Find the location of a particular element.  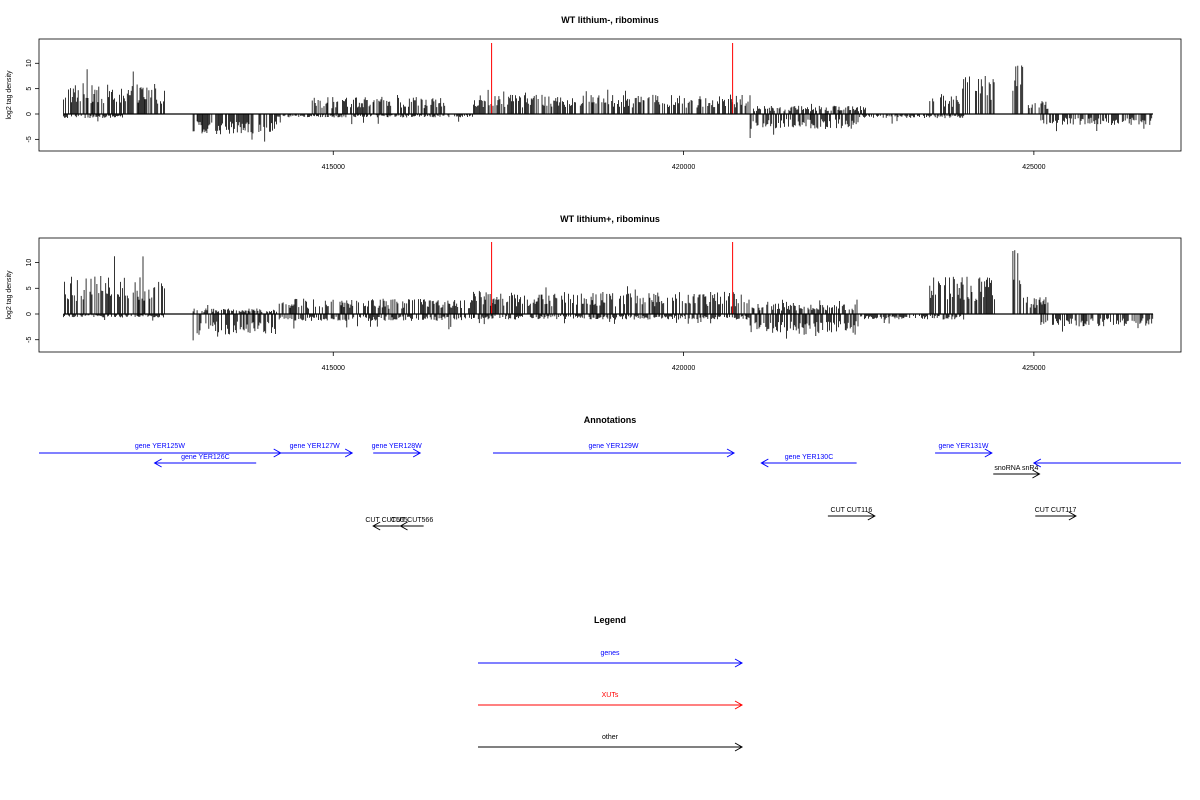

annotation-arrow: gene YER126C is located at coordinates (205, 461).